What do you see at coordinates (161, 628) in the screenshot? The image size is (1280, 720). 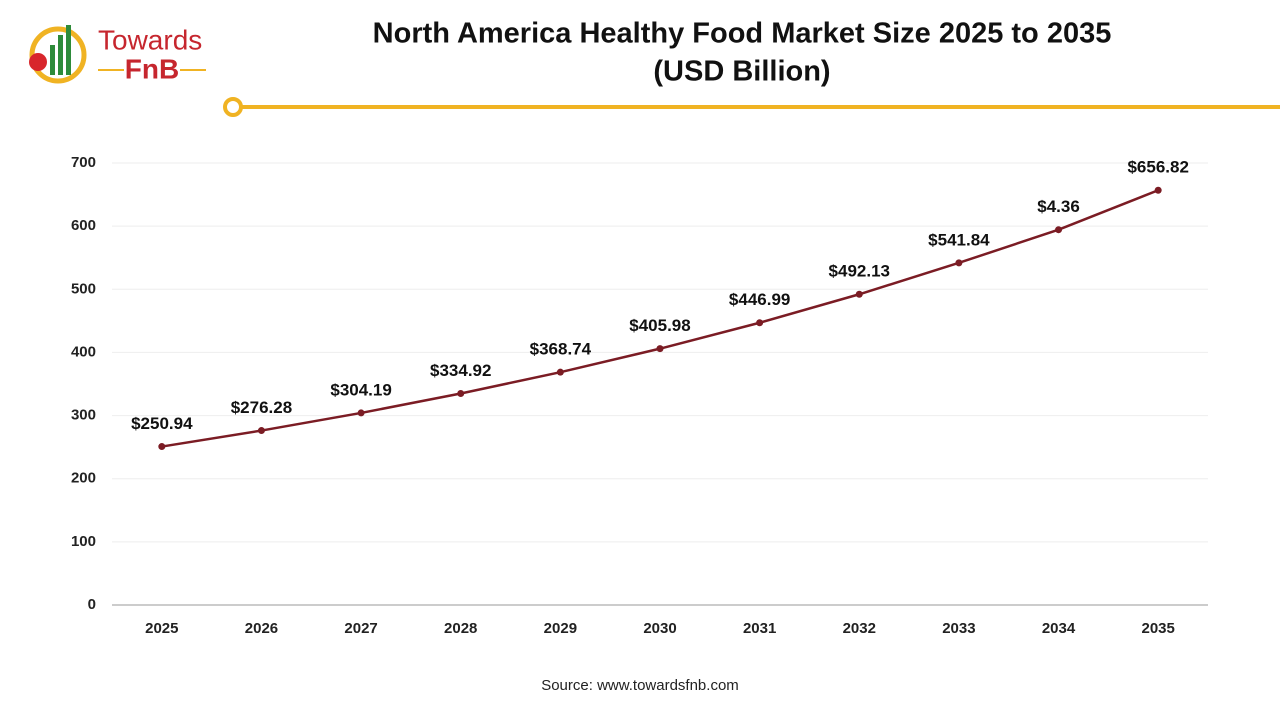 I see `x-tick-label: 2025` at bounding box center [161, 628].